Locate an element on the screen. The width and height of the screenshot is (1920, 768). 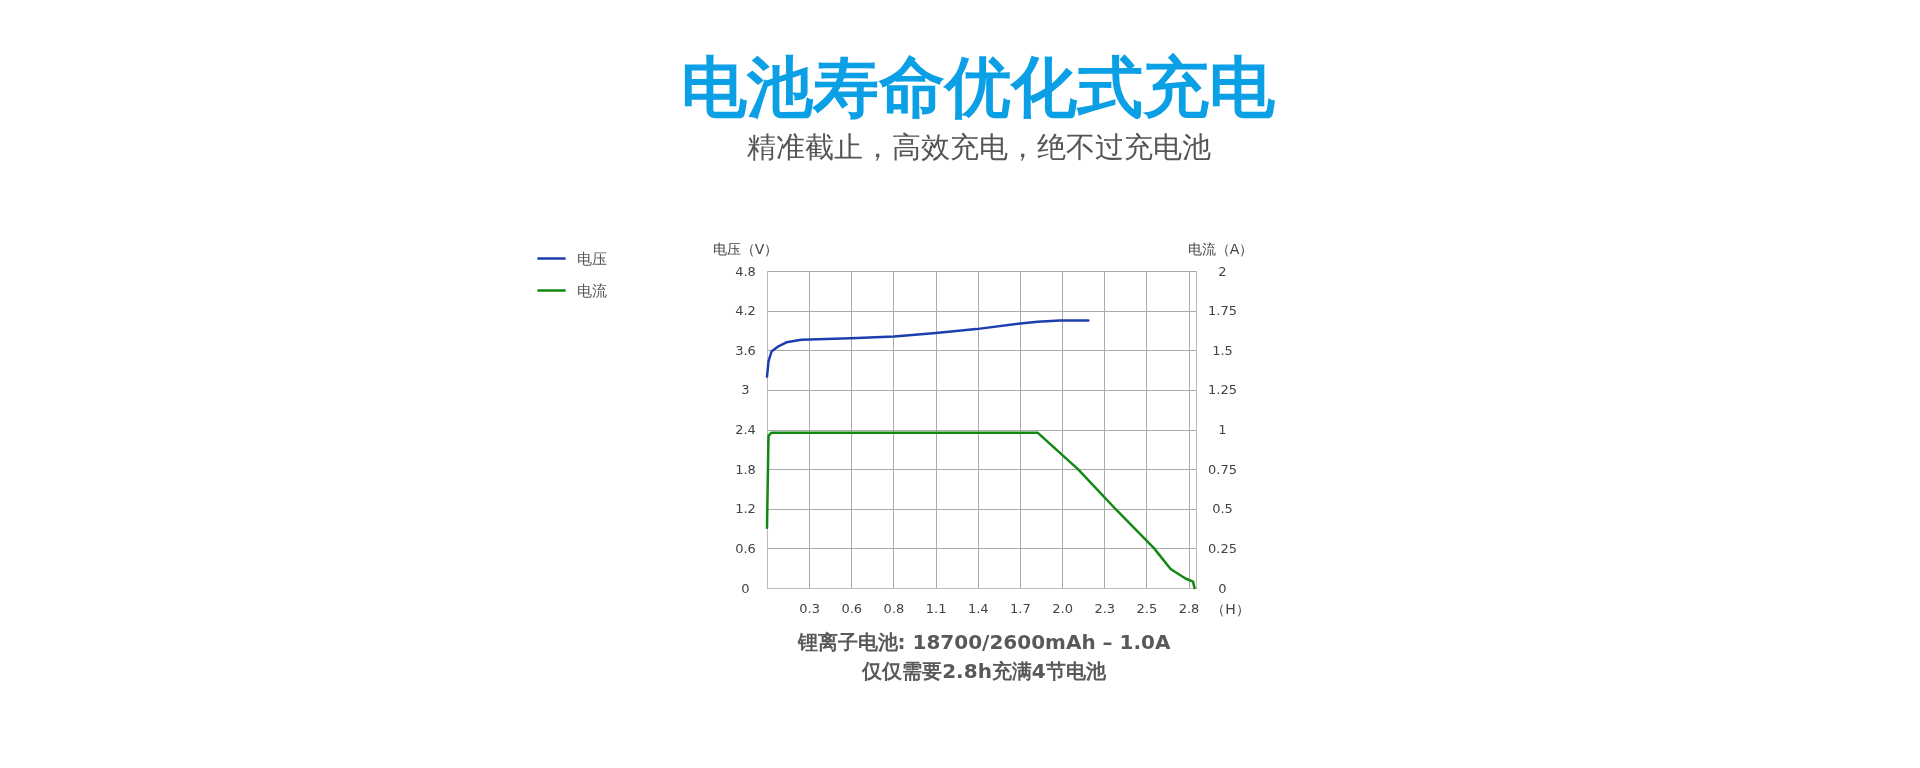
y2-tick-label: 0.5 is located at coordinates (1222, 509).